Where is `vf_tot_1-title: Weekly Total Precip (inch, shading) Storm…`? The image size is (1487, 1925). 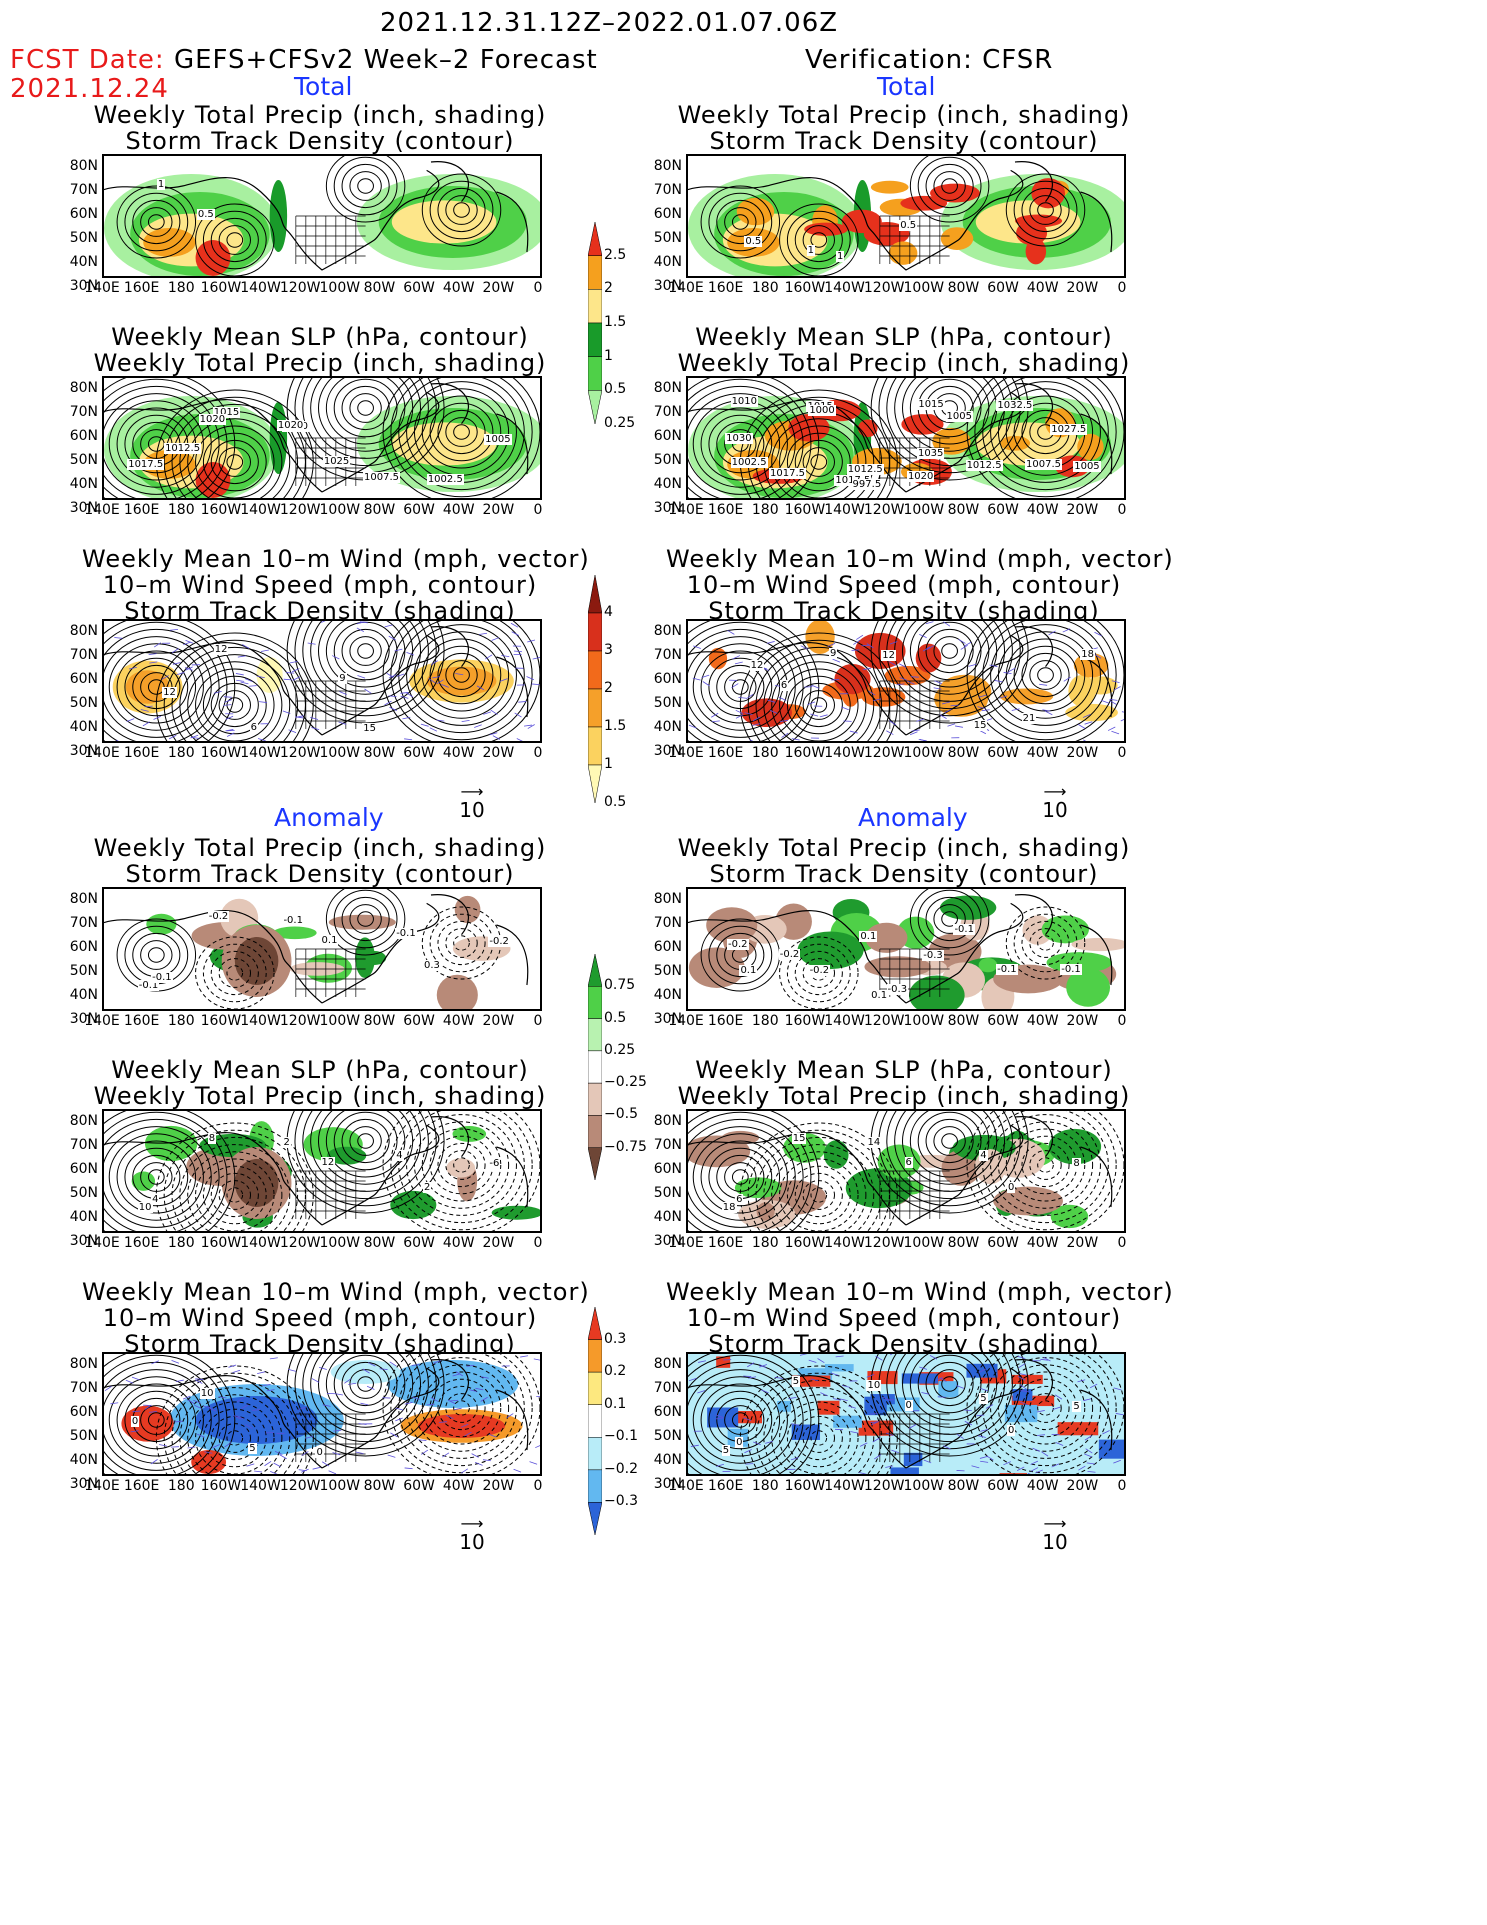 vf_tot_1-title: Weekly Total Precip (inch, shading) Storm… is located at coordinates (904, 128).